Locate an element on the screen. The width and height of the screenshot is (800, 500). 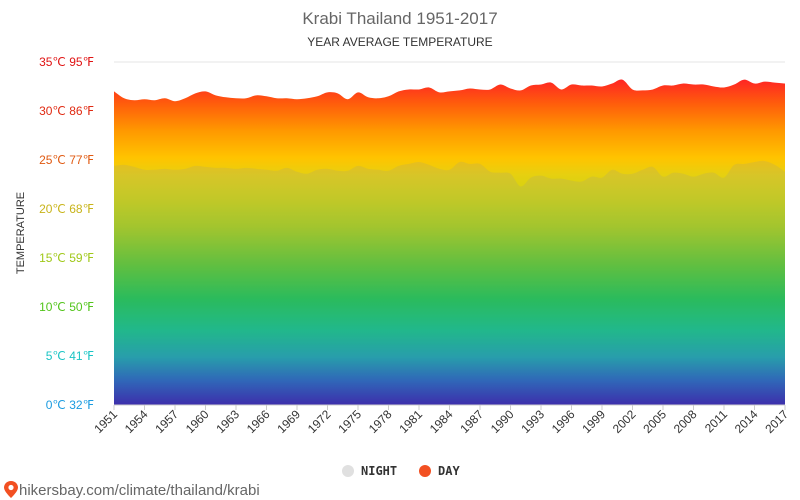
legend-night-label: NIGHT is located at coordinates (379, 471).